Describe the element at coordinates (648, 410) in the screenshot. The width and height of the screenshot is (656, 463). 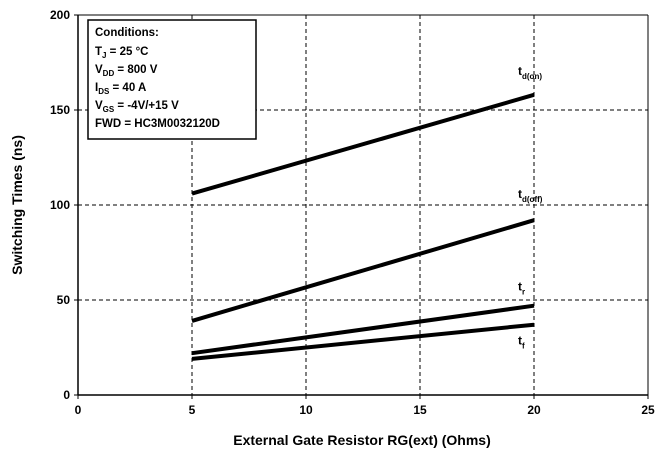
I see `x-tick-label: 25` at that location.